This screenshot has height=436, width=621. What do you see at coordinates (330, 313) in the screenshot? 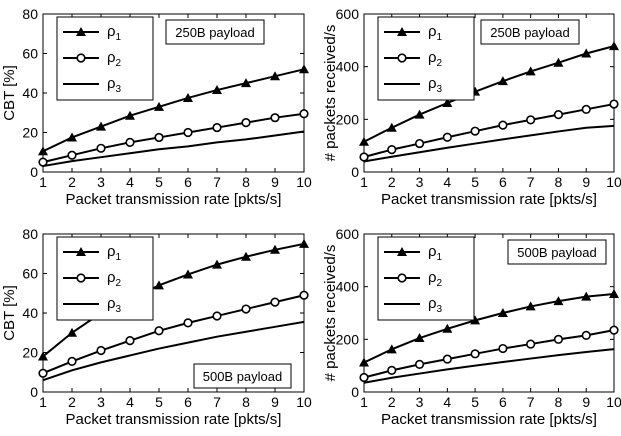
I see `y-axis-label: # packets received/s` at bounding box center [330, 313].